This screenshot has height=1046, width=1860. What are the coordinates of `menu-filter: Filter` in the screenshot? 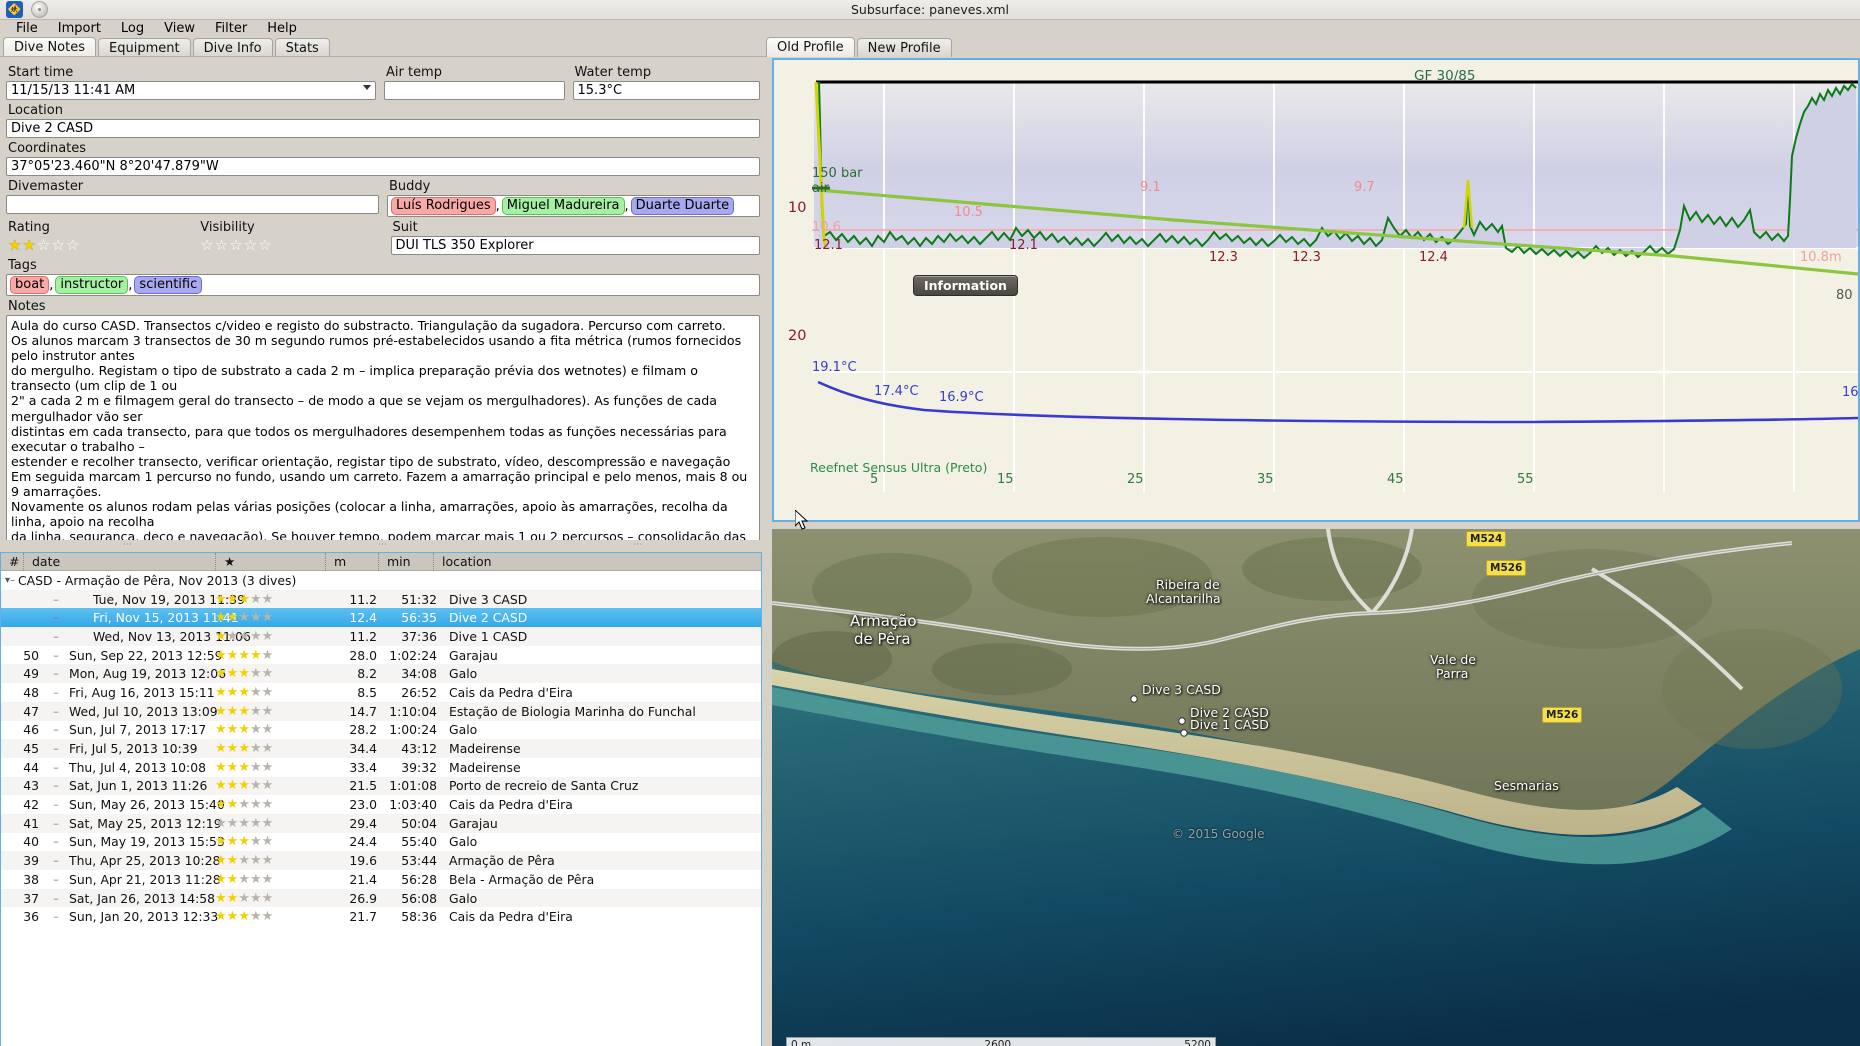 It's located at (231, 28).